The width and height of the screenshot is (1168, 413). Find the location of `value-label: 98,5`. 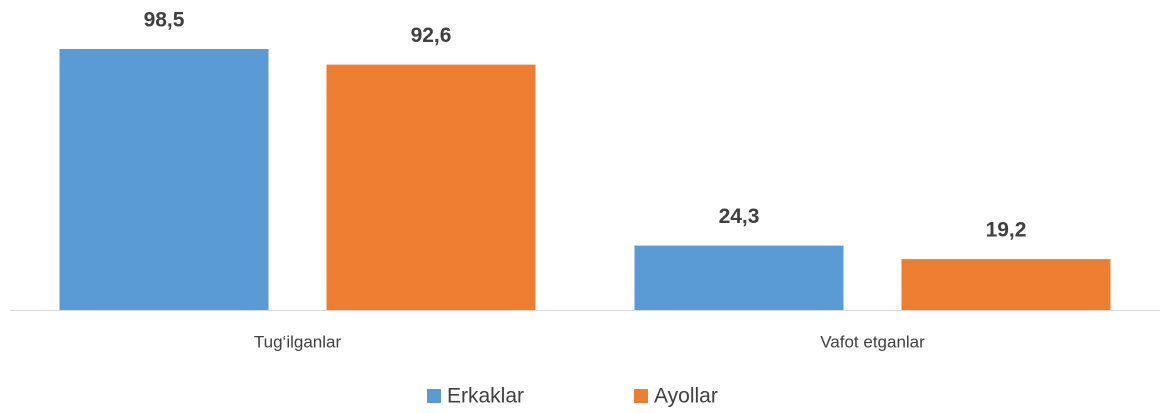

value-label: 98,5 is located at coordinates (164, 20).